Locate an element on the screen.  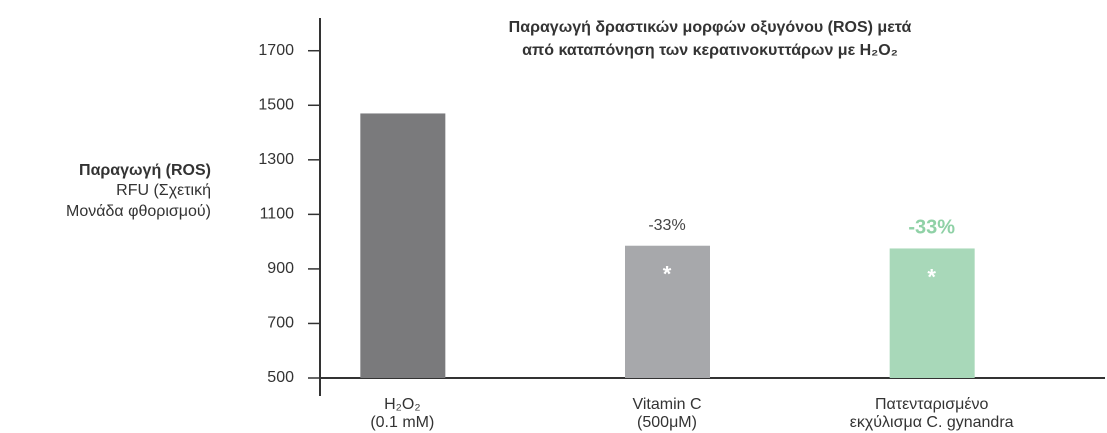
x-tick-label: Vitamin C is located at coordinates (666, 404).